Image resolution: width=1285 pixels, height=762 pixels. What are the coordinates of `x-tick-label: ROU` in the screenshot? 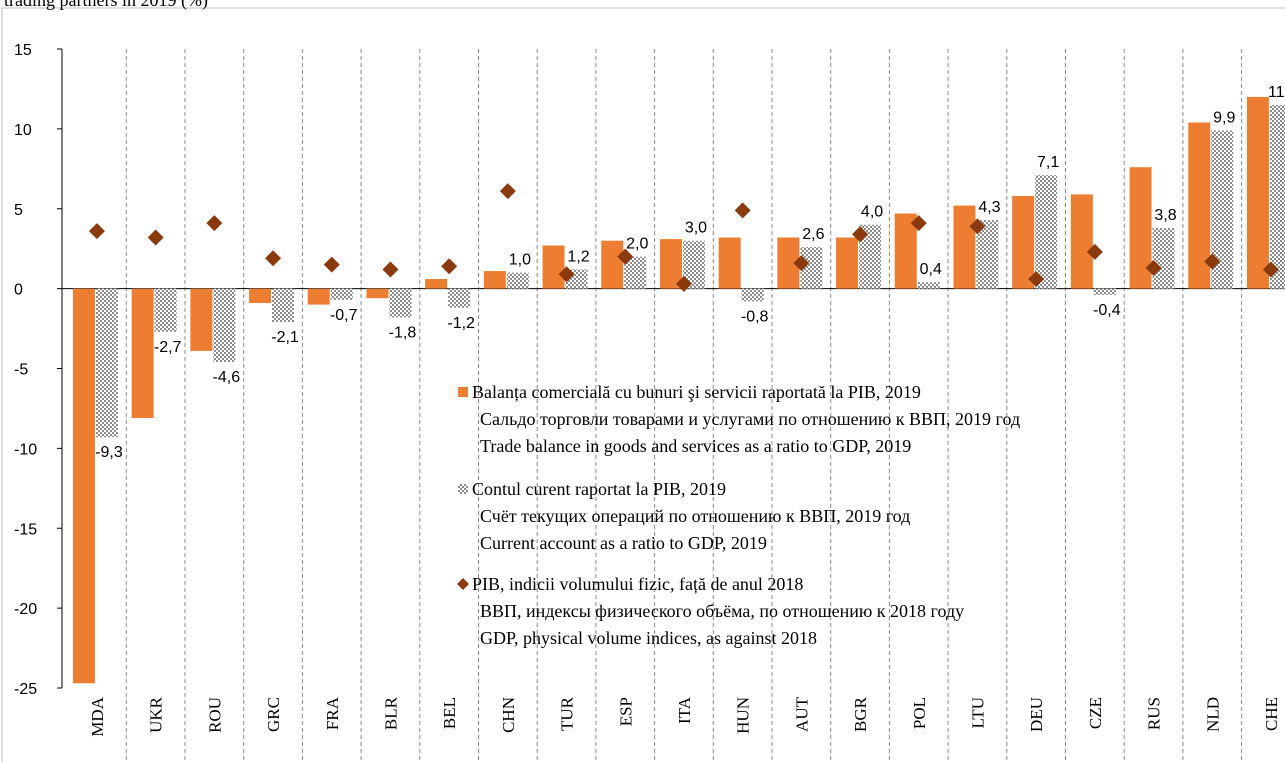 It's located at (214, 715).